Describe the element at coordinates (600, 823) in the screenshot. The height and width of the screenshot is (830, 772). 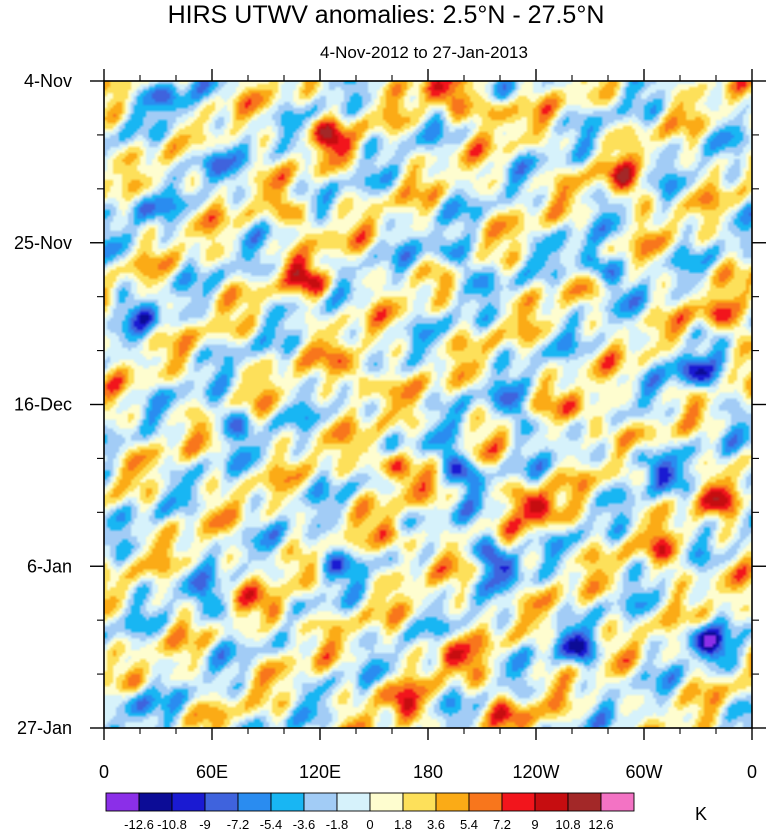
I see `colorbar-label: 12.6` at that location.